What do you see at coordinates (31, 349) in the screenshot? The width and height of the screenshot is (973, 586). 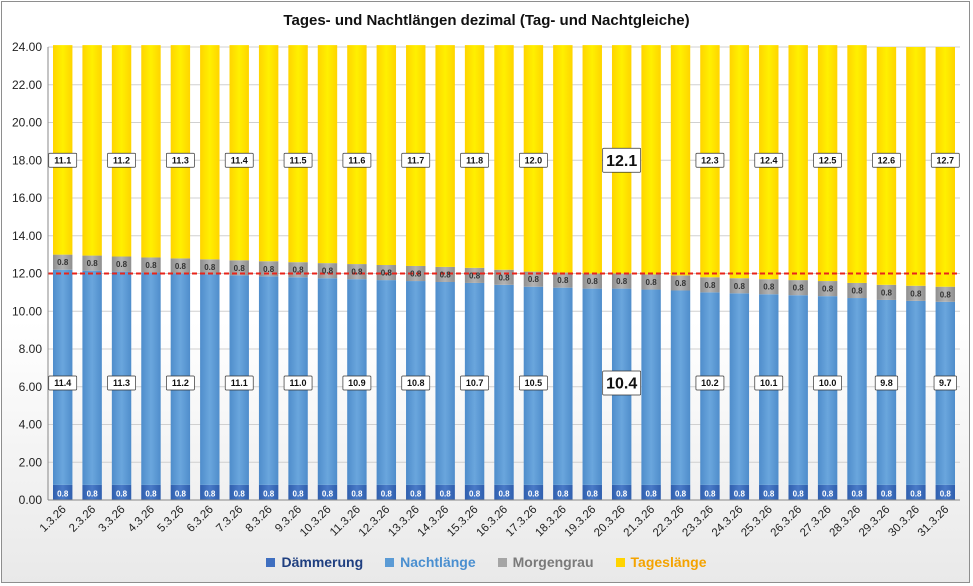 I see `y-tick-label: 8.00` at bounding box center [31, 349].